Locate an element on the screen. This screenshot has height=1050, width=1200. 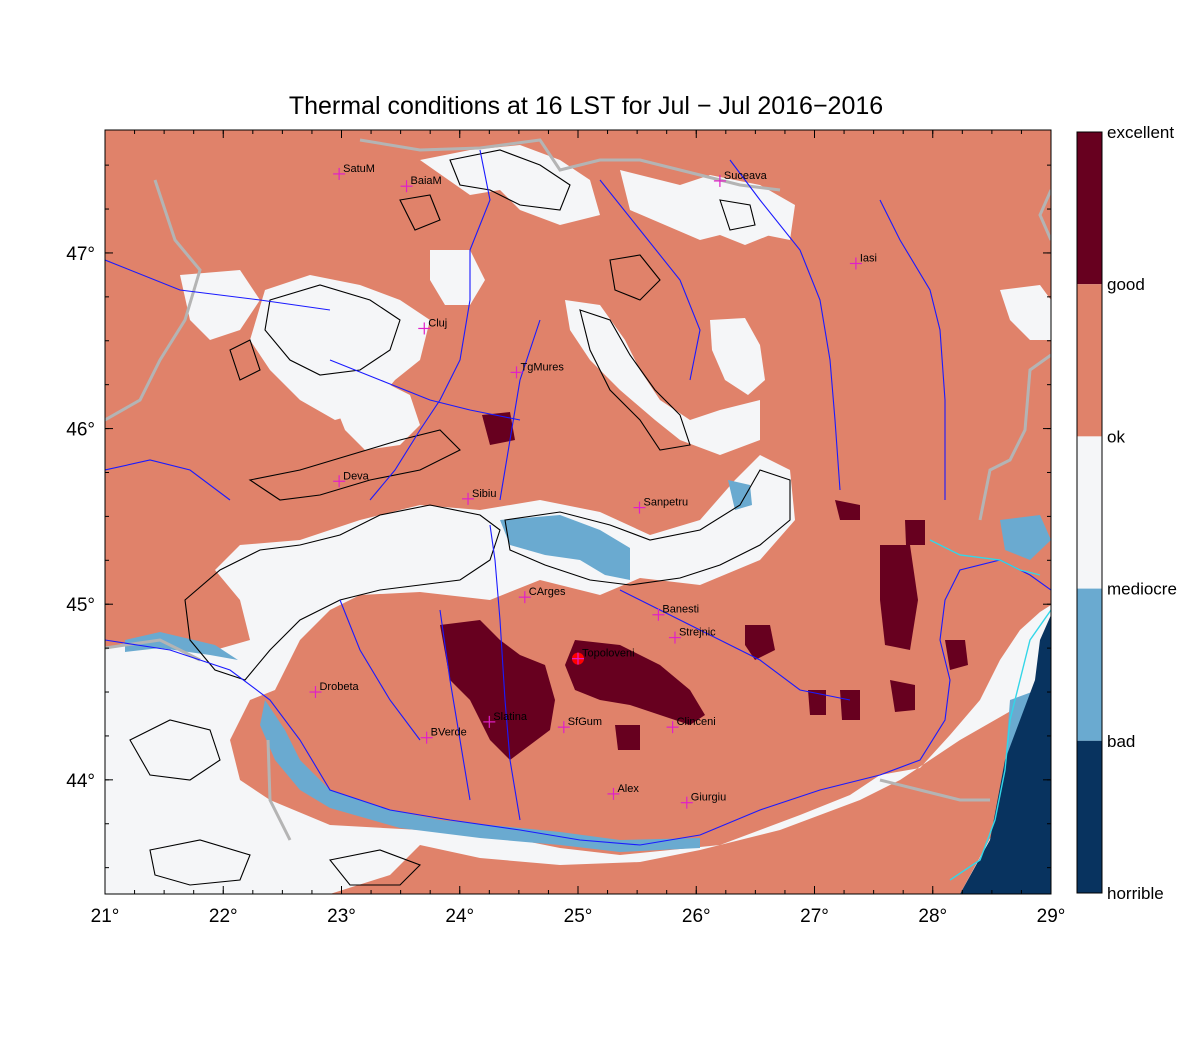
city-marker: BaiaM is located at coordinates (421, 184).